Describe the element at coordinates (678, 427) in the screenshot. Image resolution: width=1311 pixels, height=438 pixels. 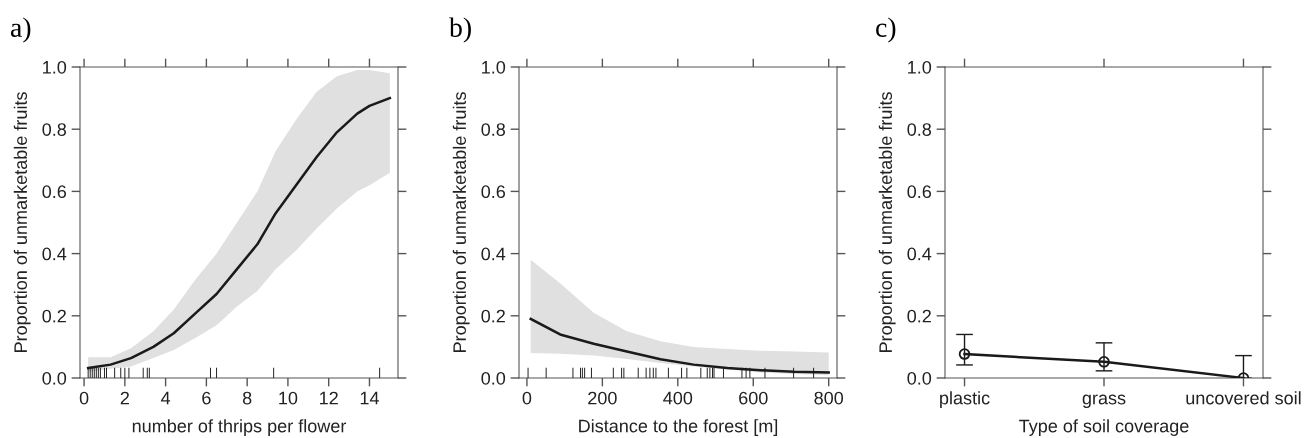
I see `x-axis-title: Distance to the forest [m]` at that location.